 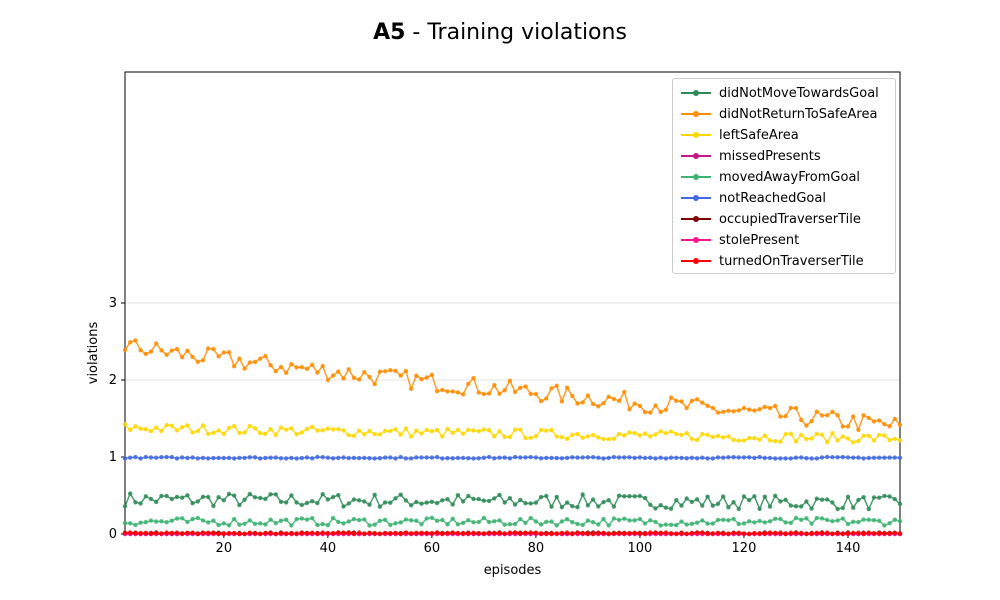 What do you see at coordinates (799, 93) in the screenshot?
I see `legend-label: didNotMoveTowardsGoal` at bounding box center [799, 93].